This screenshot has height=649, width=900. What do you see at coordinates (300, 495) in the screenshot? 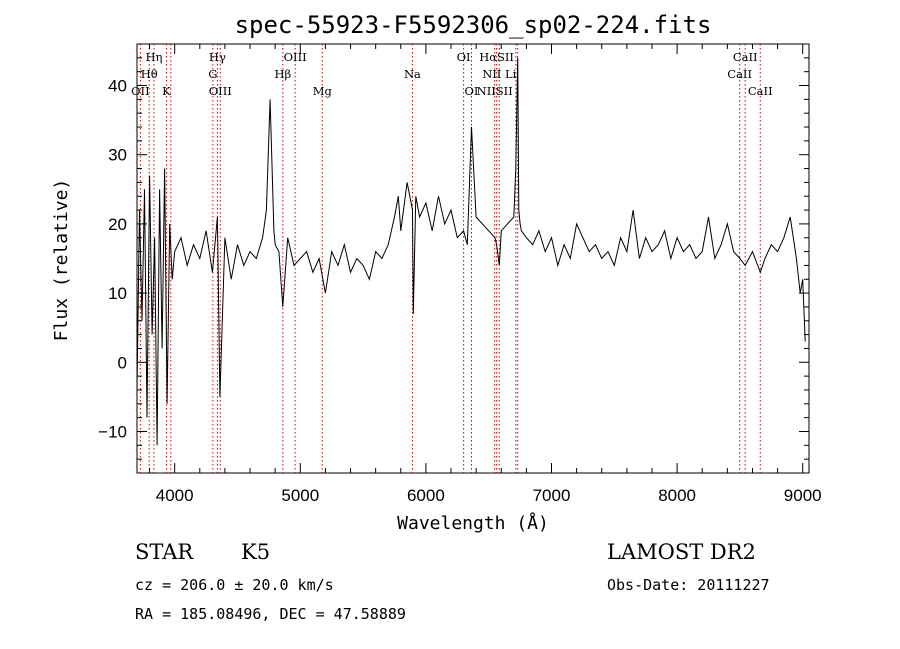
I see `x-tick-label: 5000` at bounding box center [300, 495].